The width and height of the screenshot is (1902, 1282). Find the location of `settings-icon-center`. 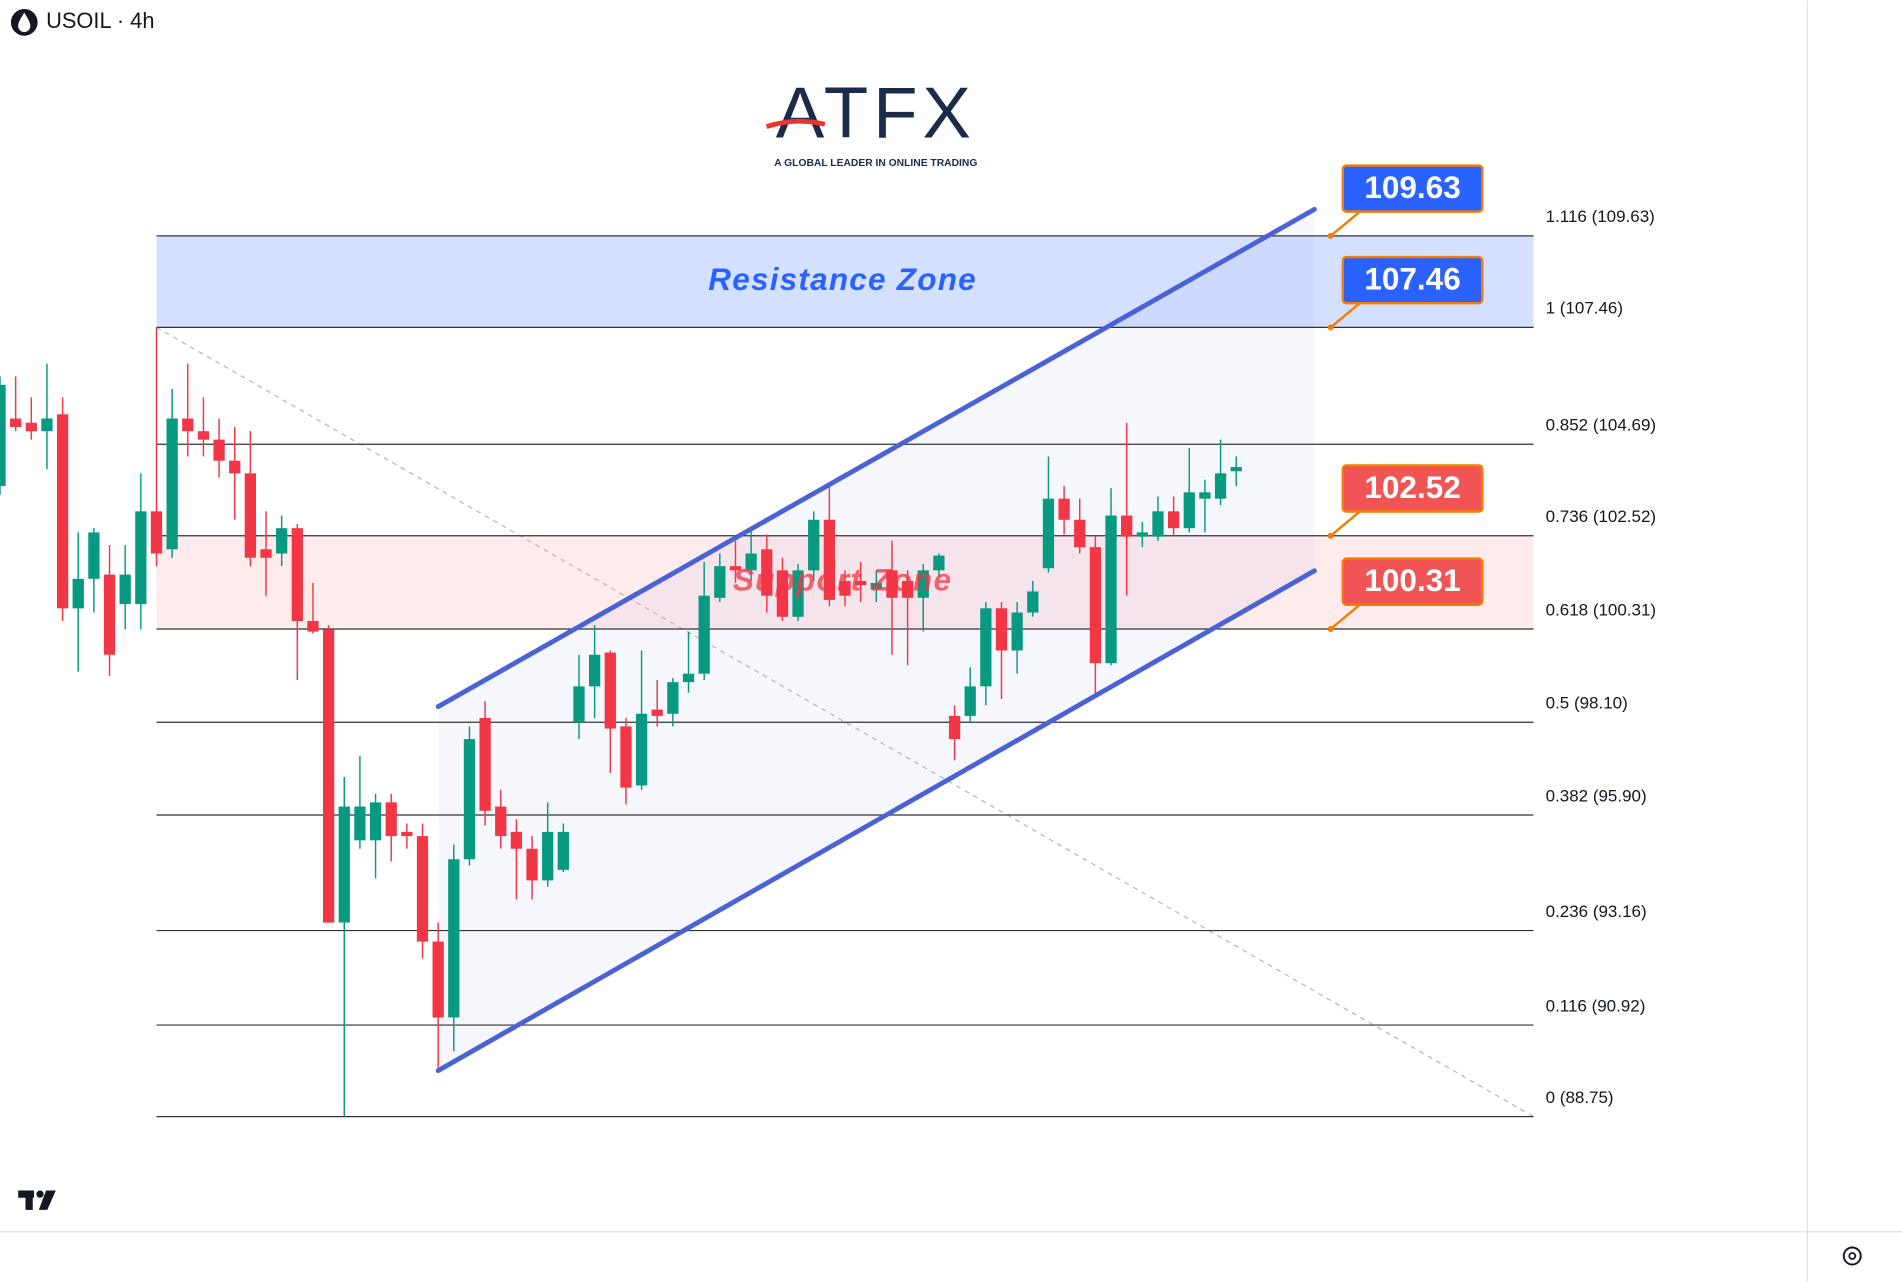

settings-icon-center is located at coordinates (1852, 1256).